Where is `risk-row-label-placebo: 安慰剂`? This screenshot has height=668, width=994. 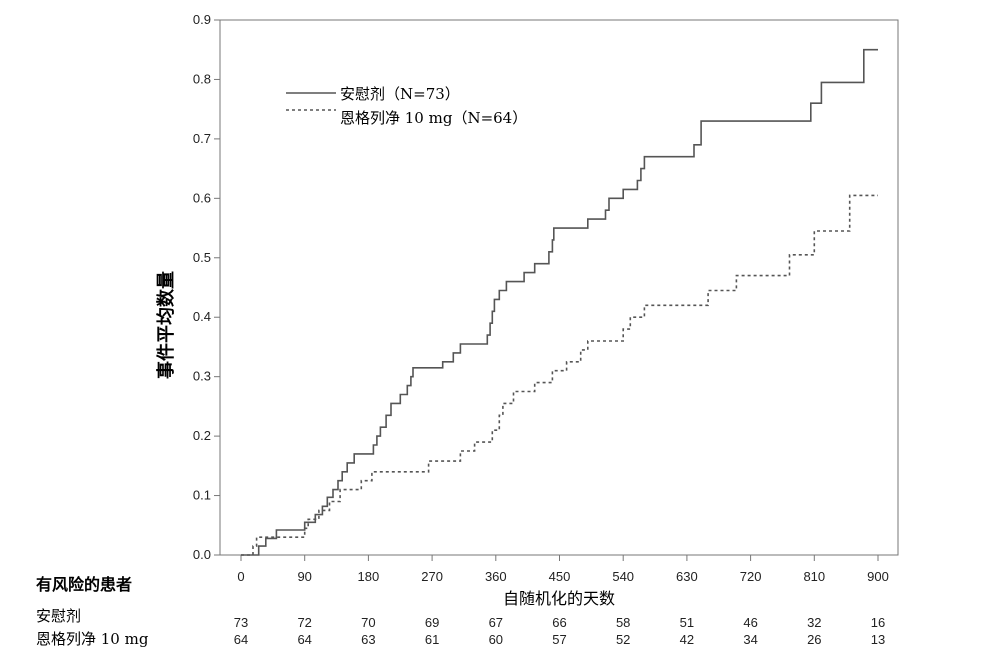 risk-row-label-placebo: 安慰剂 is located at coordinates (58, 616).